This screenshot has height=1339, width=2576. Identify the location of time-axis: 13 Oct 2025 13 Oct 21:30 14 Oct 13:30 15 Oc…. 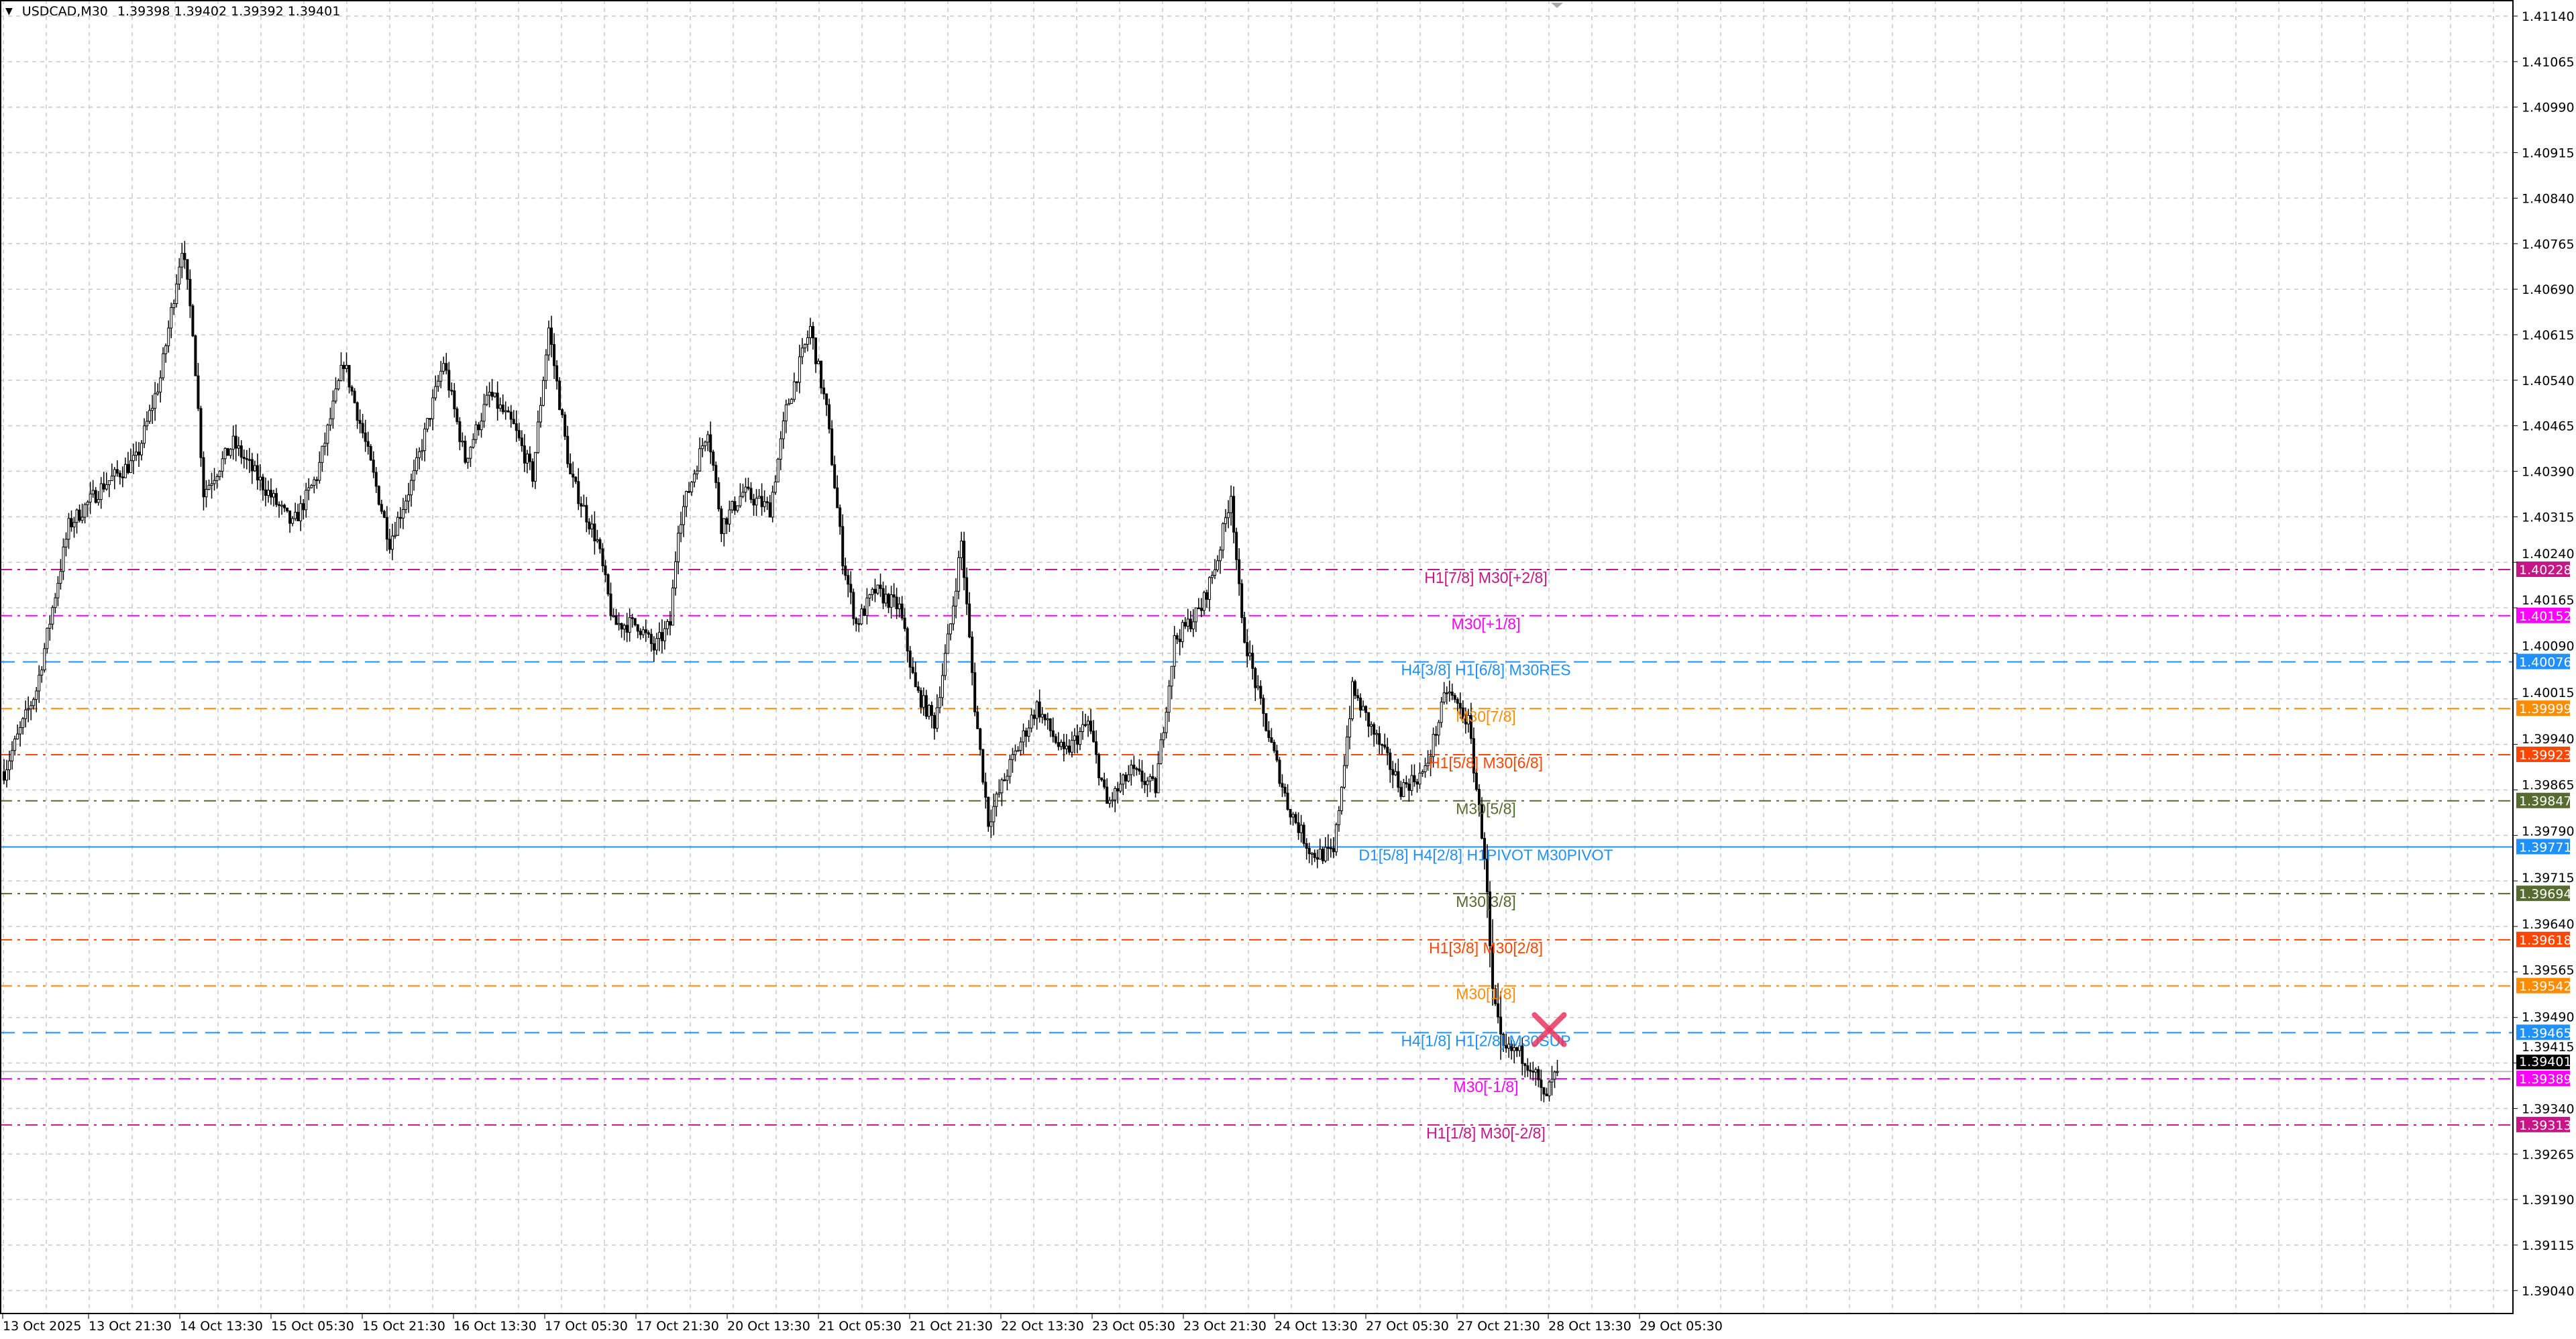
(862, 1323).